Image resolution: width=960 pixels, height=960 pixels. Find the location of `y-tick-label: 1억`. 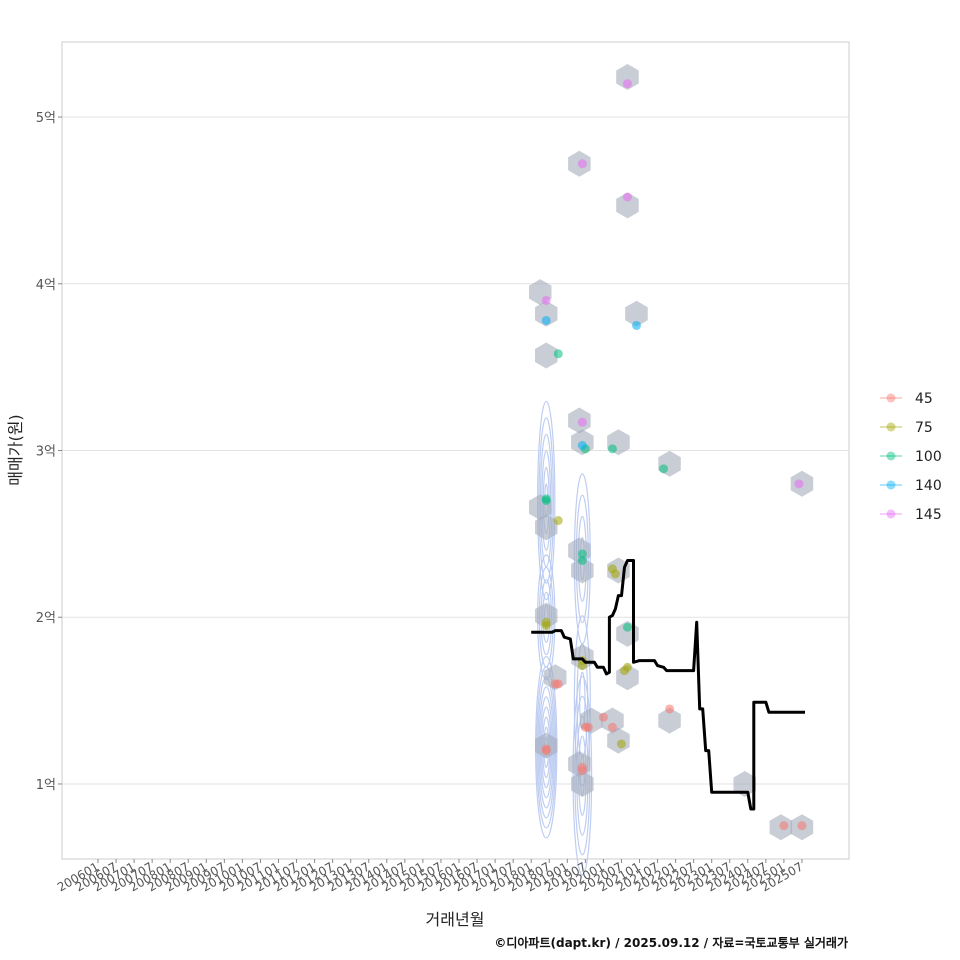

y-tick-label: 1억 is located at coordinates (46, 785).